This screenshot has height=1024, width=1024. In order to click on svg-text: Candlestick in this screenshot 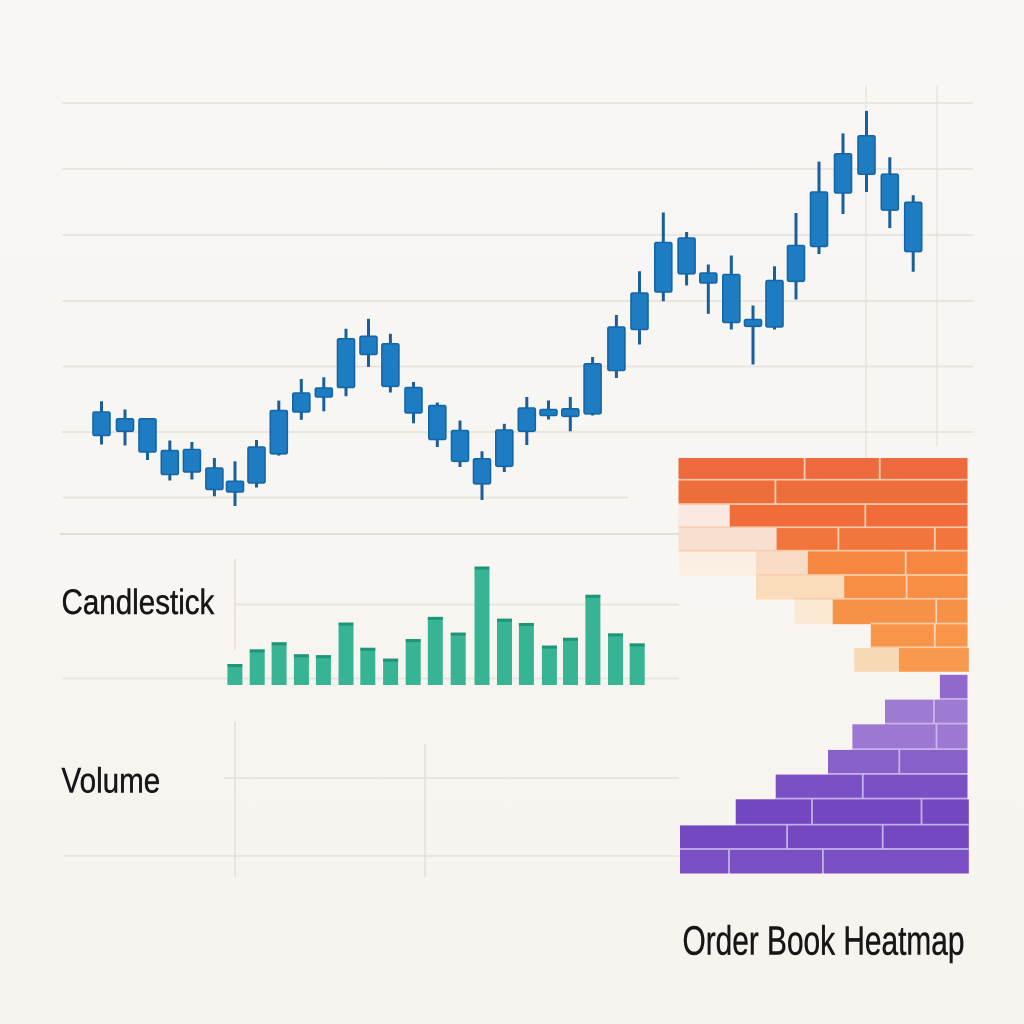, I will do `click(139, 602)`.